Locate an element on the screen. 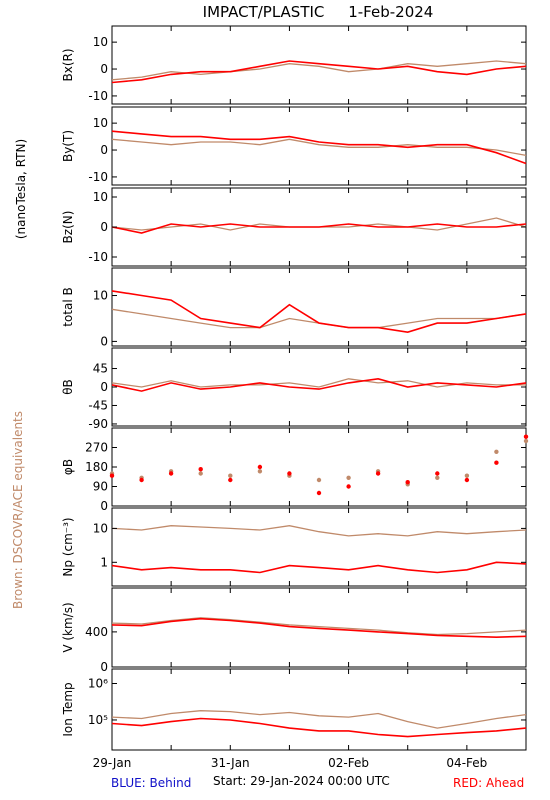  y-axis-label: total B is located at coordinates (68, 307).